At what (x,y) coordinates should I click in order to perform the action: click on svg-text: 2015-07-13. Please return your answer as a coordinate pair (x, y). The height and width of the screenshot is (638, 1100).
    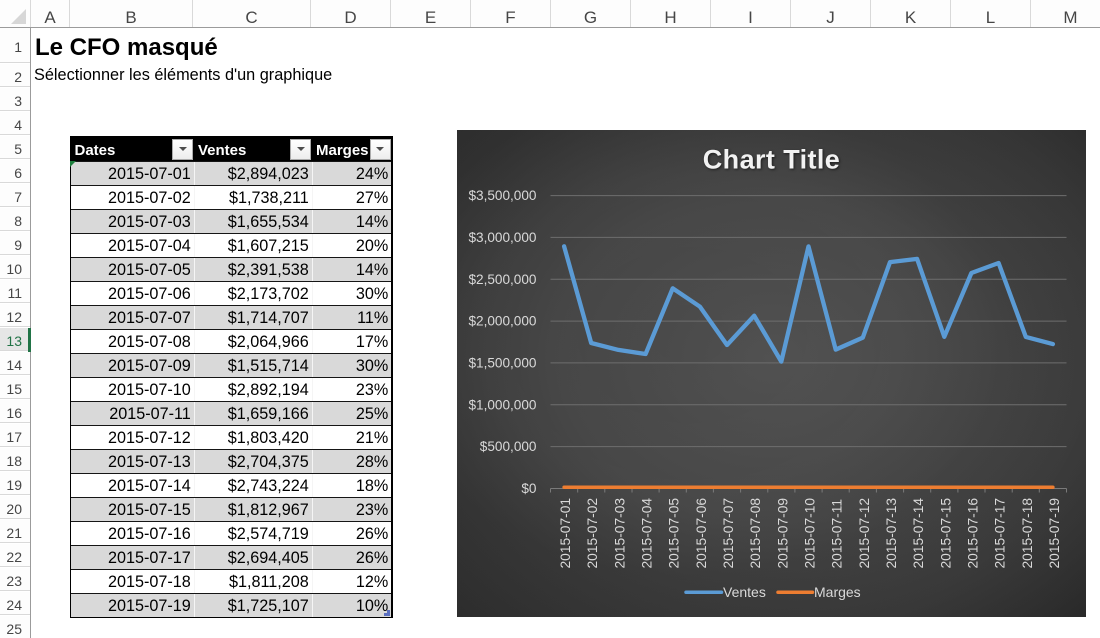
    Looking at the image, I should click on (891, 533).